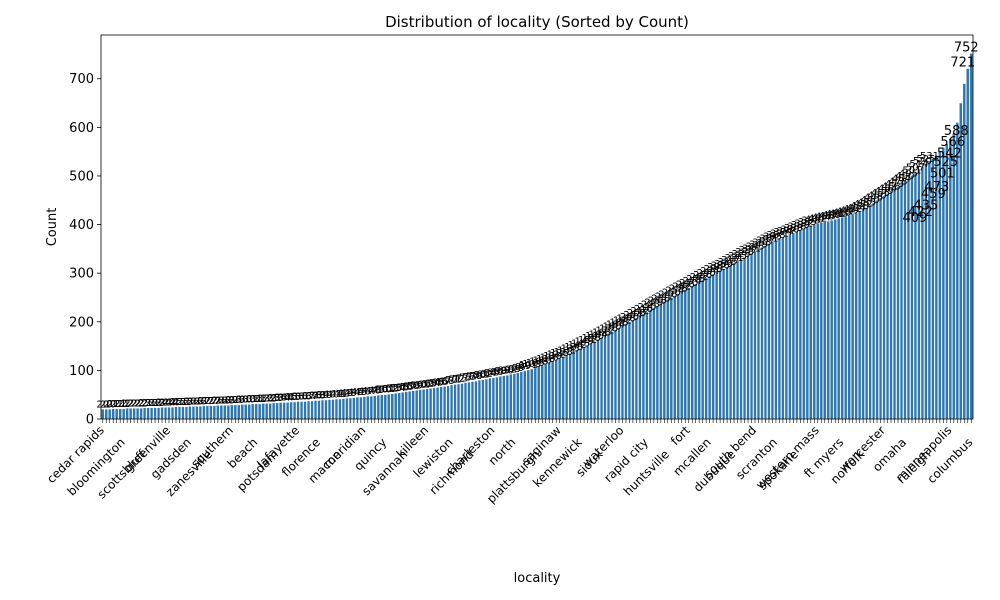 This screenshot has width=1000, height=600. Describe the element at coordinates (193, 401) in the screenshot. I see `bar-value-label: 26` at that location.